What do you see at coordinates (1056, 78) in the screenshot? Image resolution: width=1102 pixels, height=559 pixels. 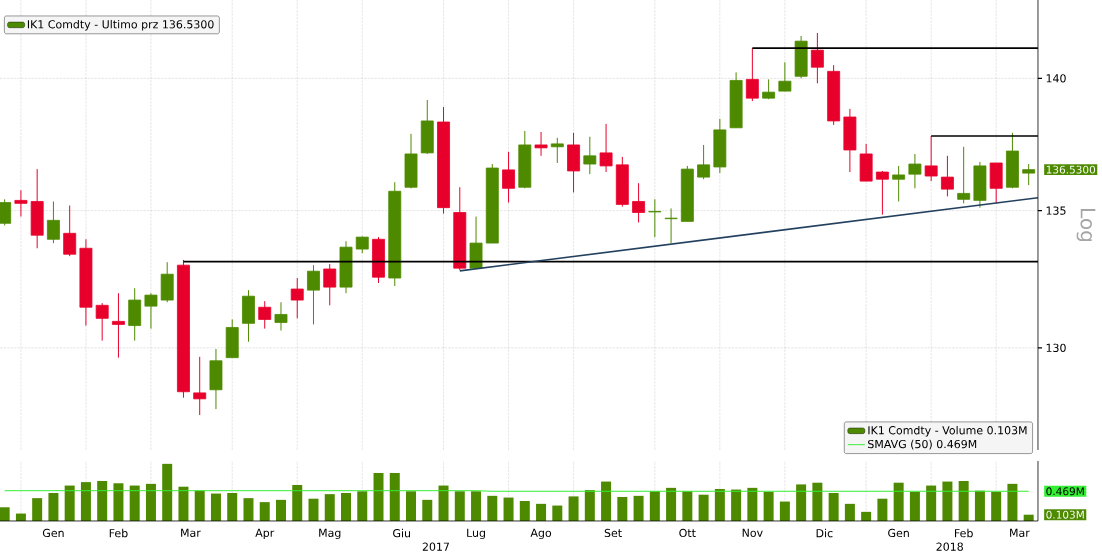 I see `y-tick-label: 140` at bounding box center [1056, 78].